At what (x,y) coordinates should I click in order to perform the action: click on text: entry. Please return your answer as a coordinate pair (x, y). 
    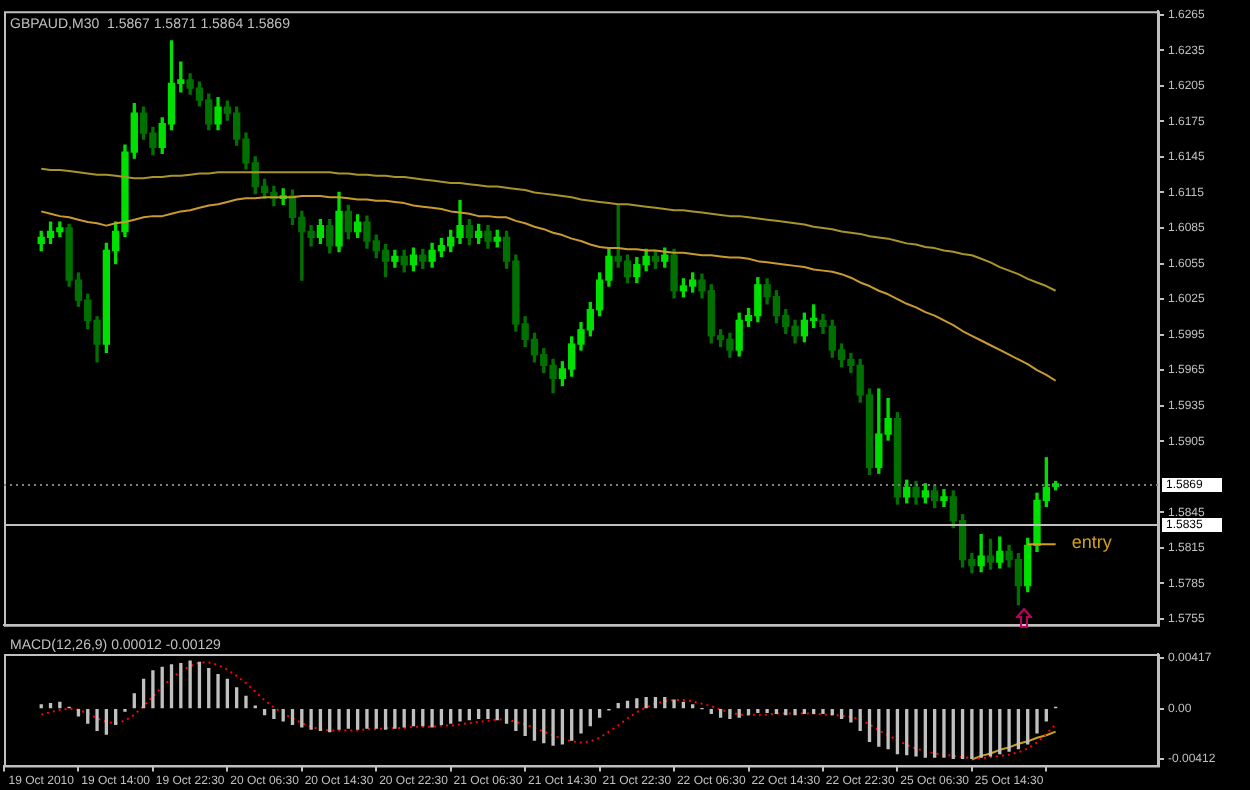
    Looking at the image, I should click on (1092, 542).